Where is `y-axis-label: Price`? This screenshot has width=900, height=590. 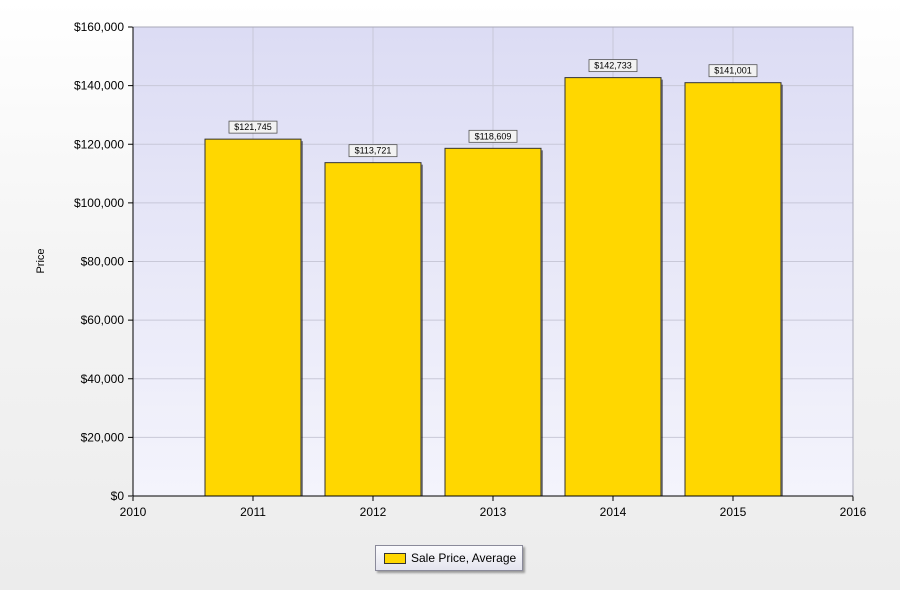 y-axis-label: Price is located at coordinates (41, 260).